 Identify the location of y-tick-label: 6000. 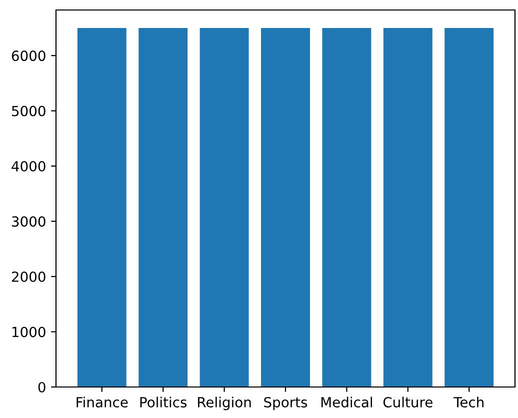
(29, 56).